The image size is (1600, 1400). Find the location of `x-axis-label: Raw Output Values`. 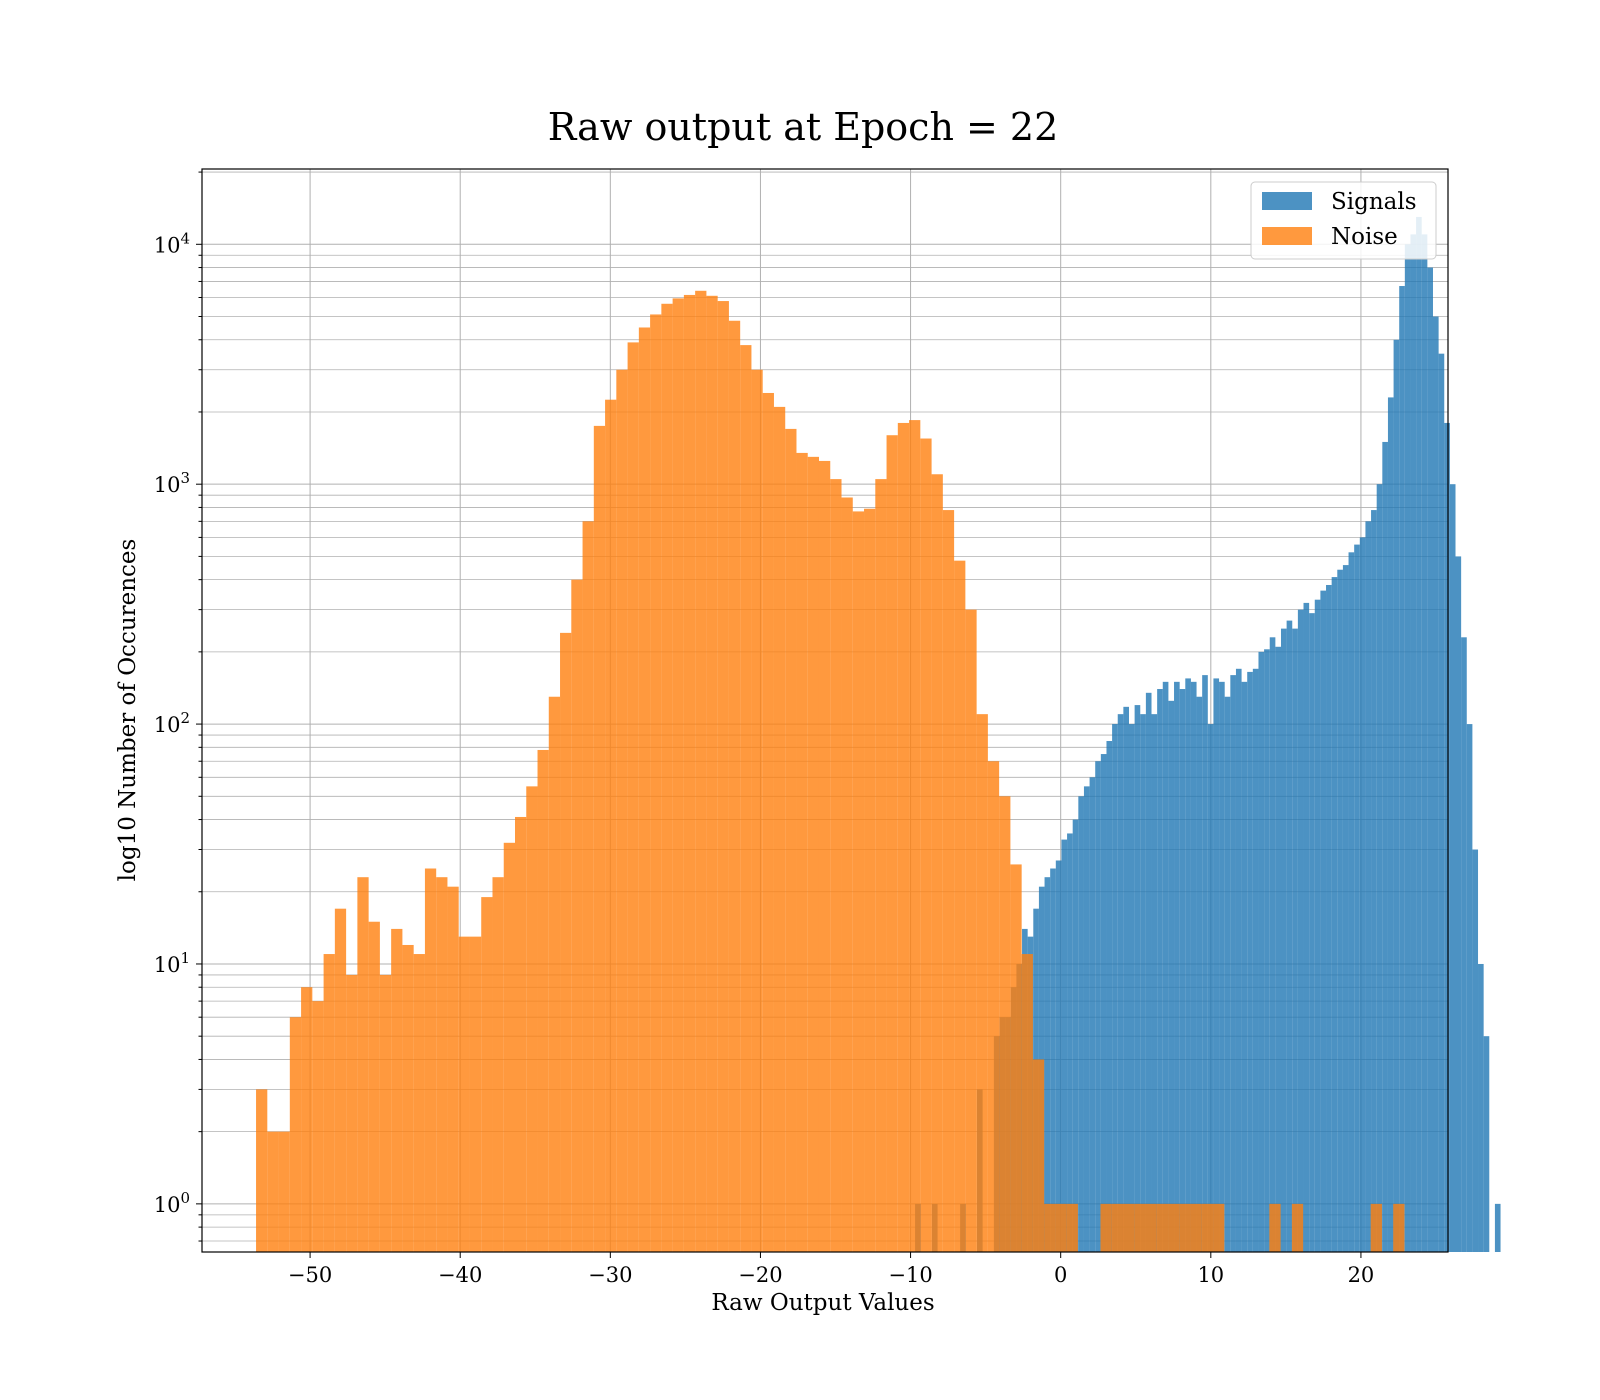

x-axis-label: Raw Output Values is located at coordinates (822, 1303).